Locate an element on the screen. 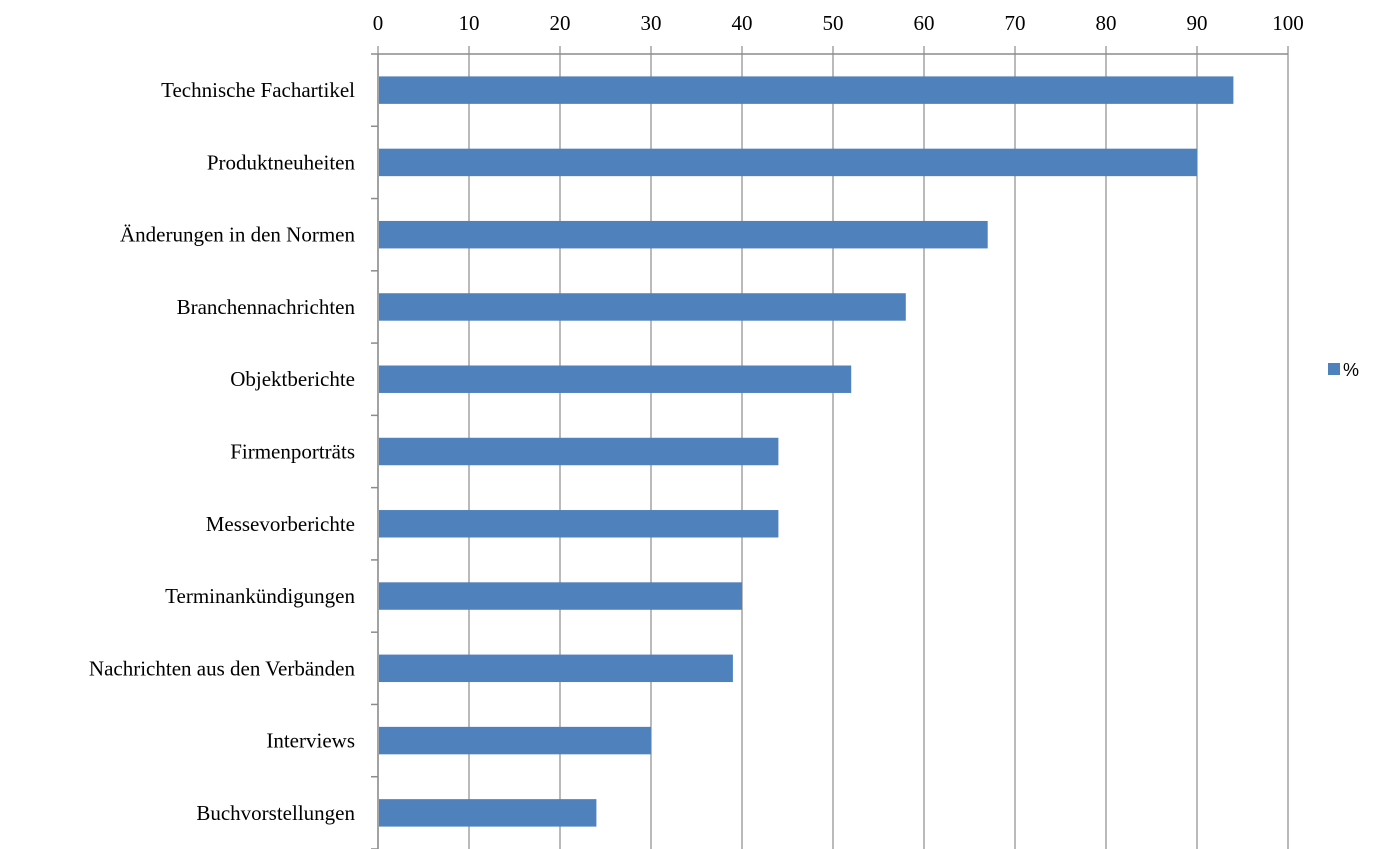 The width and height of the screenshot is (1399, 849). category-label: Firmenporträts is located at coordinates (292, 452).